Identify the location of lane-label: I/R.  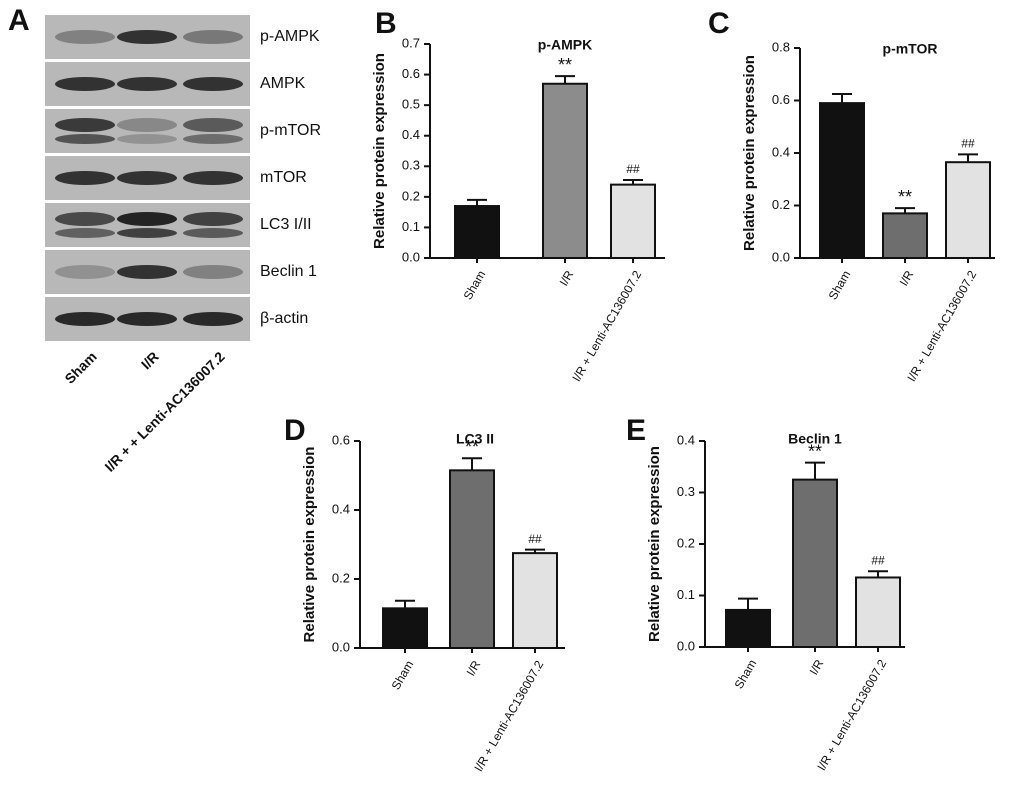
(150, 360).